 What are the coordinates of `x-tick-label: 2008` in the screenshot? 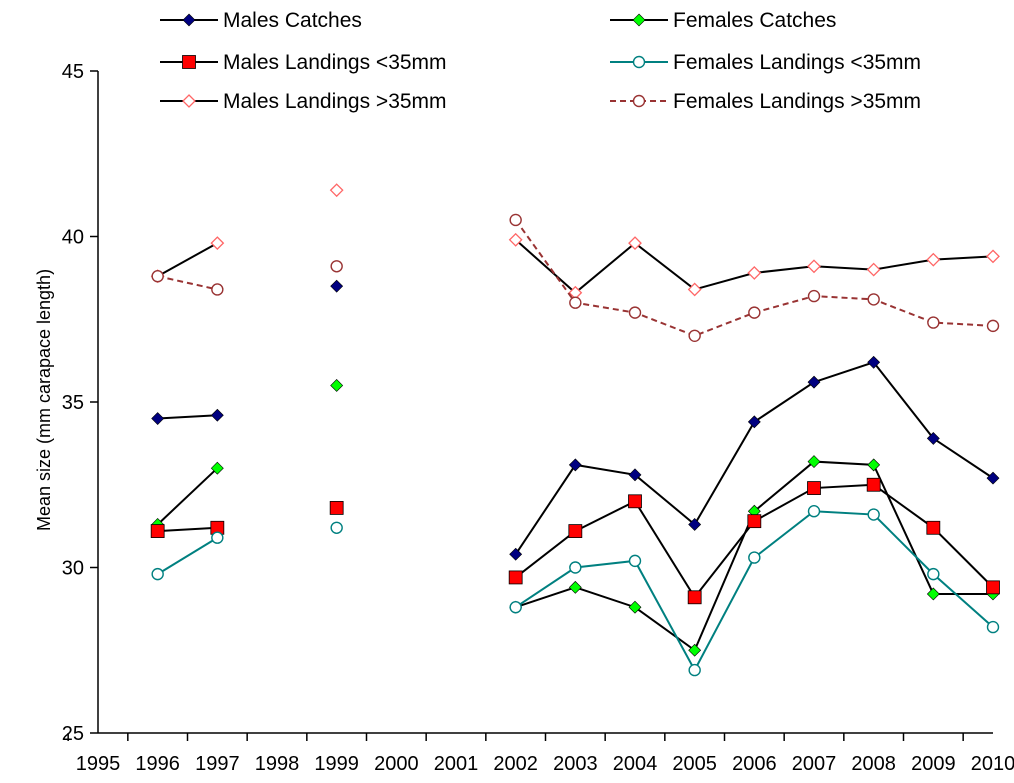 It's located at (873, 764).